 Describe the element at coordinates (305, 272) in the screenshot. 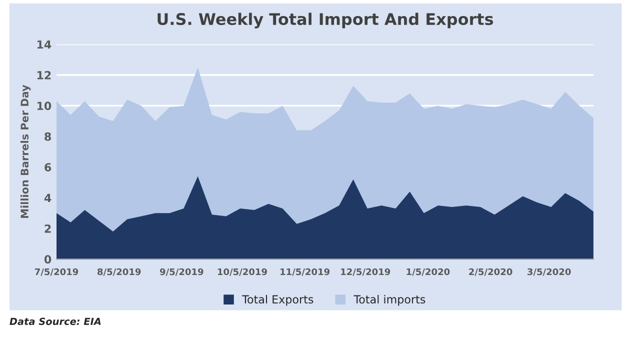

I see `x-tick-label: 11/5/2019` at that location.